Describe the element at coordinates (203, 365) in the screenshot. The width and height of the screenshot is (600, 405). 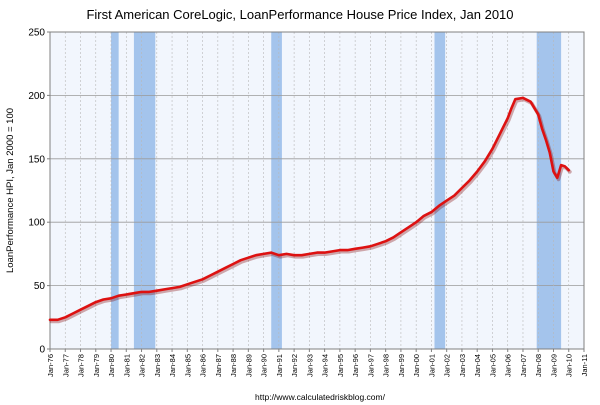
I see `x-tick-label: Jan-86` at that location.